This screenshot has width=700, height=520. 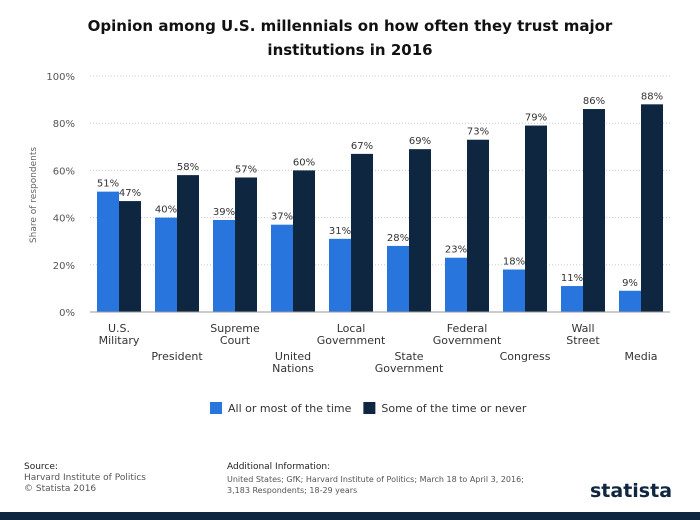 What do you see at coordinates (583, 334) in the screenshot?
I see `x-tick-label: Wall Street` at bounding box center [583, 334].